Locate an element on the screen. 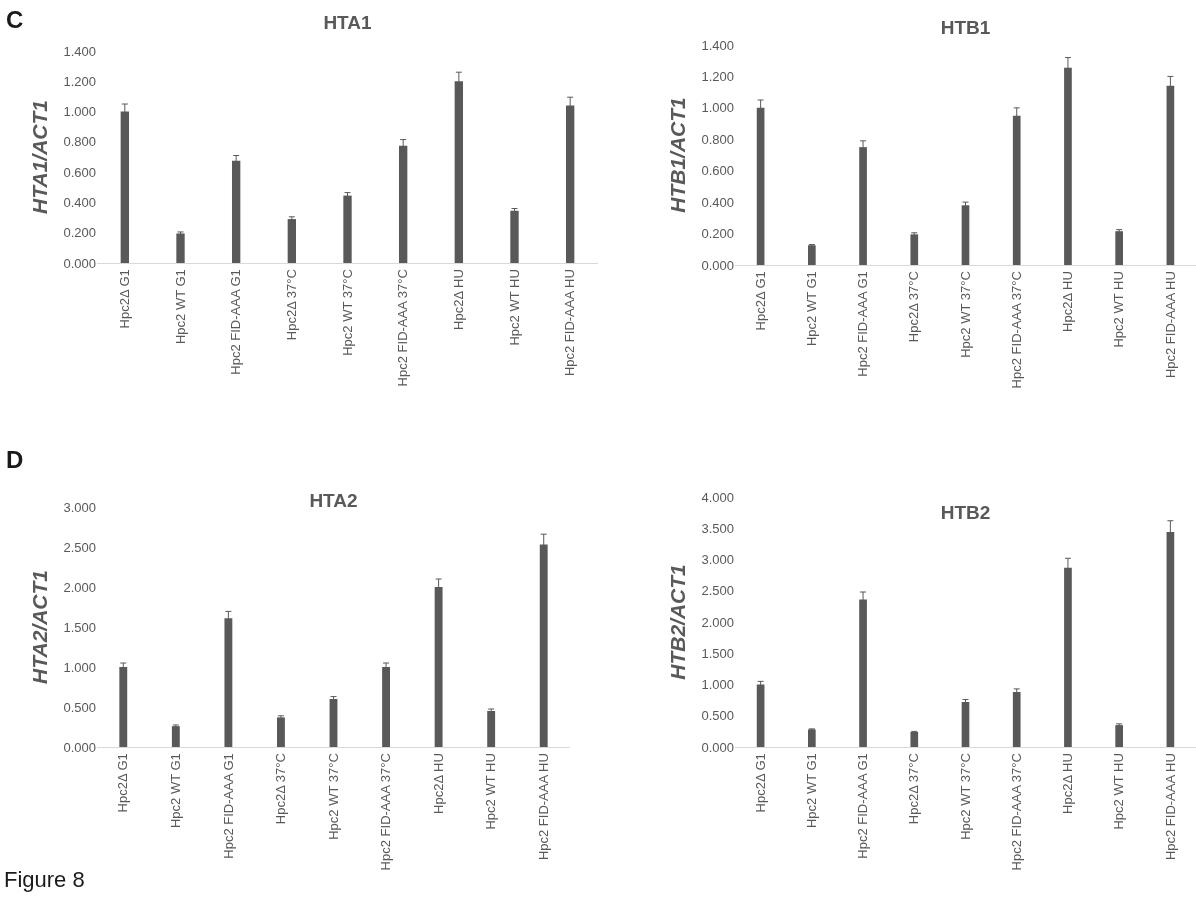 The height and width of the screenshot is (898, 1196). y-axis-title: HTA2/ACT1 is located at coordinates (39, 627).